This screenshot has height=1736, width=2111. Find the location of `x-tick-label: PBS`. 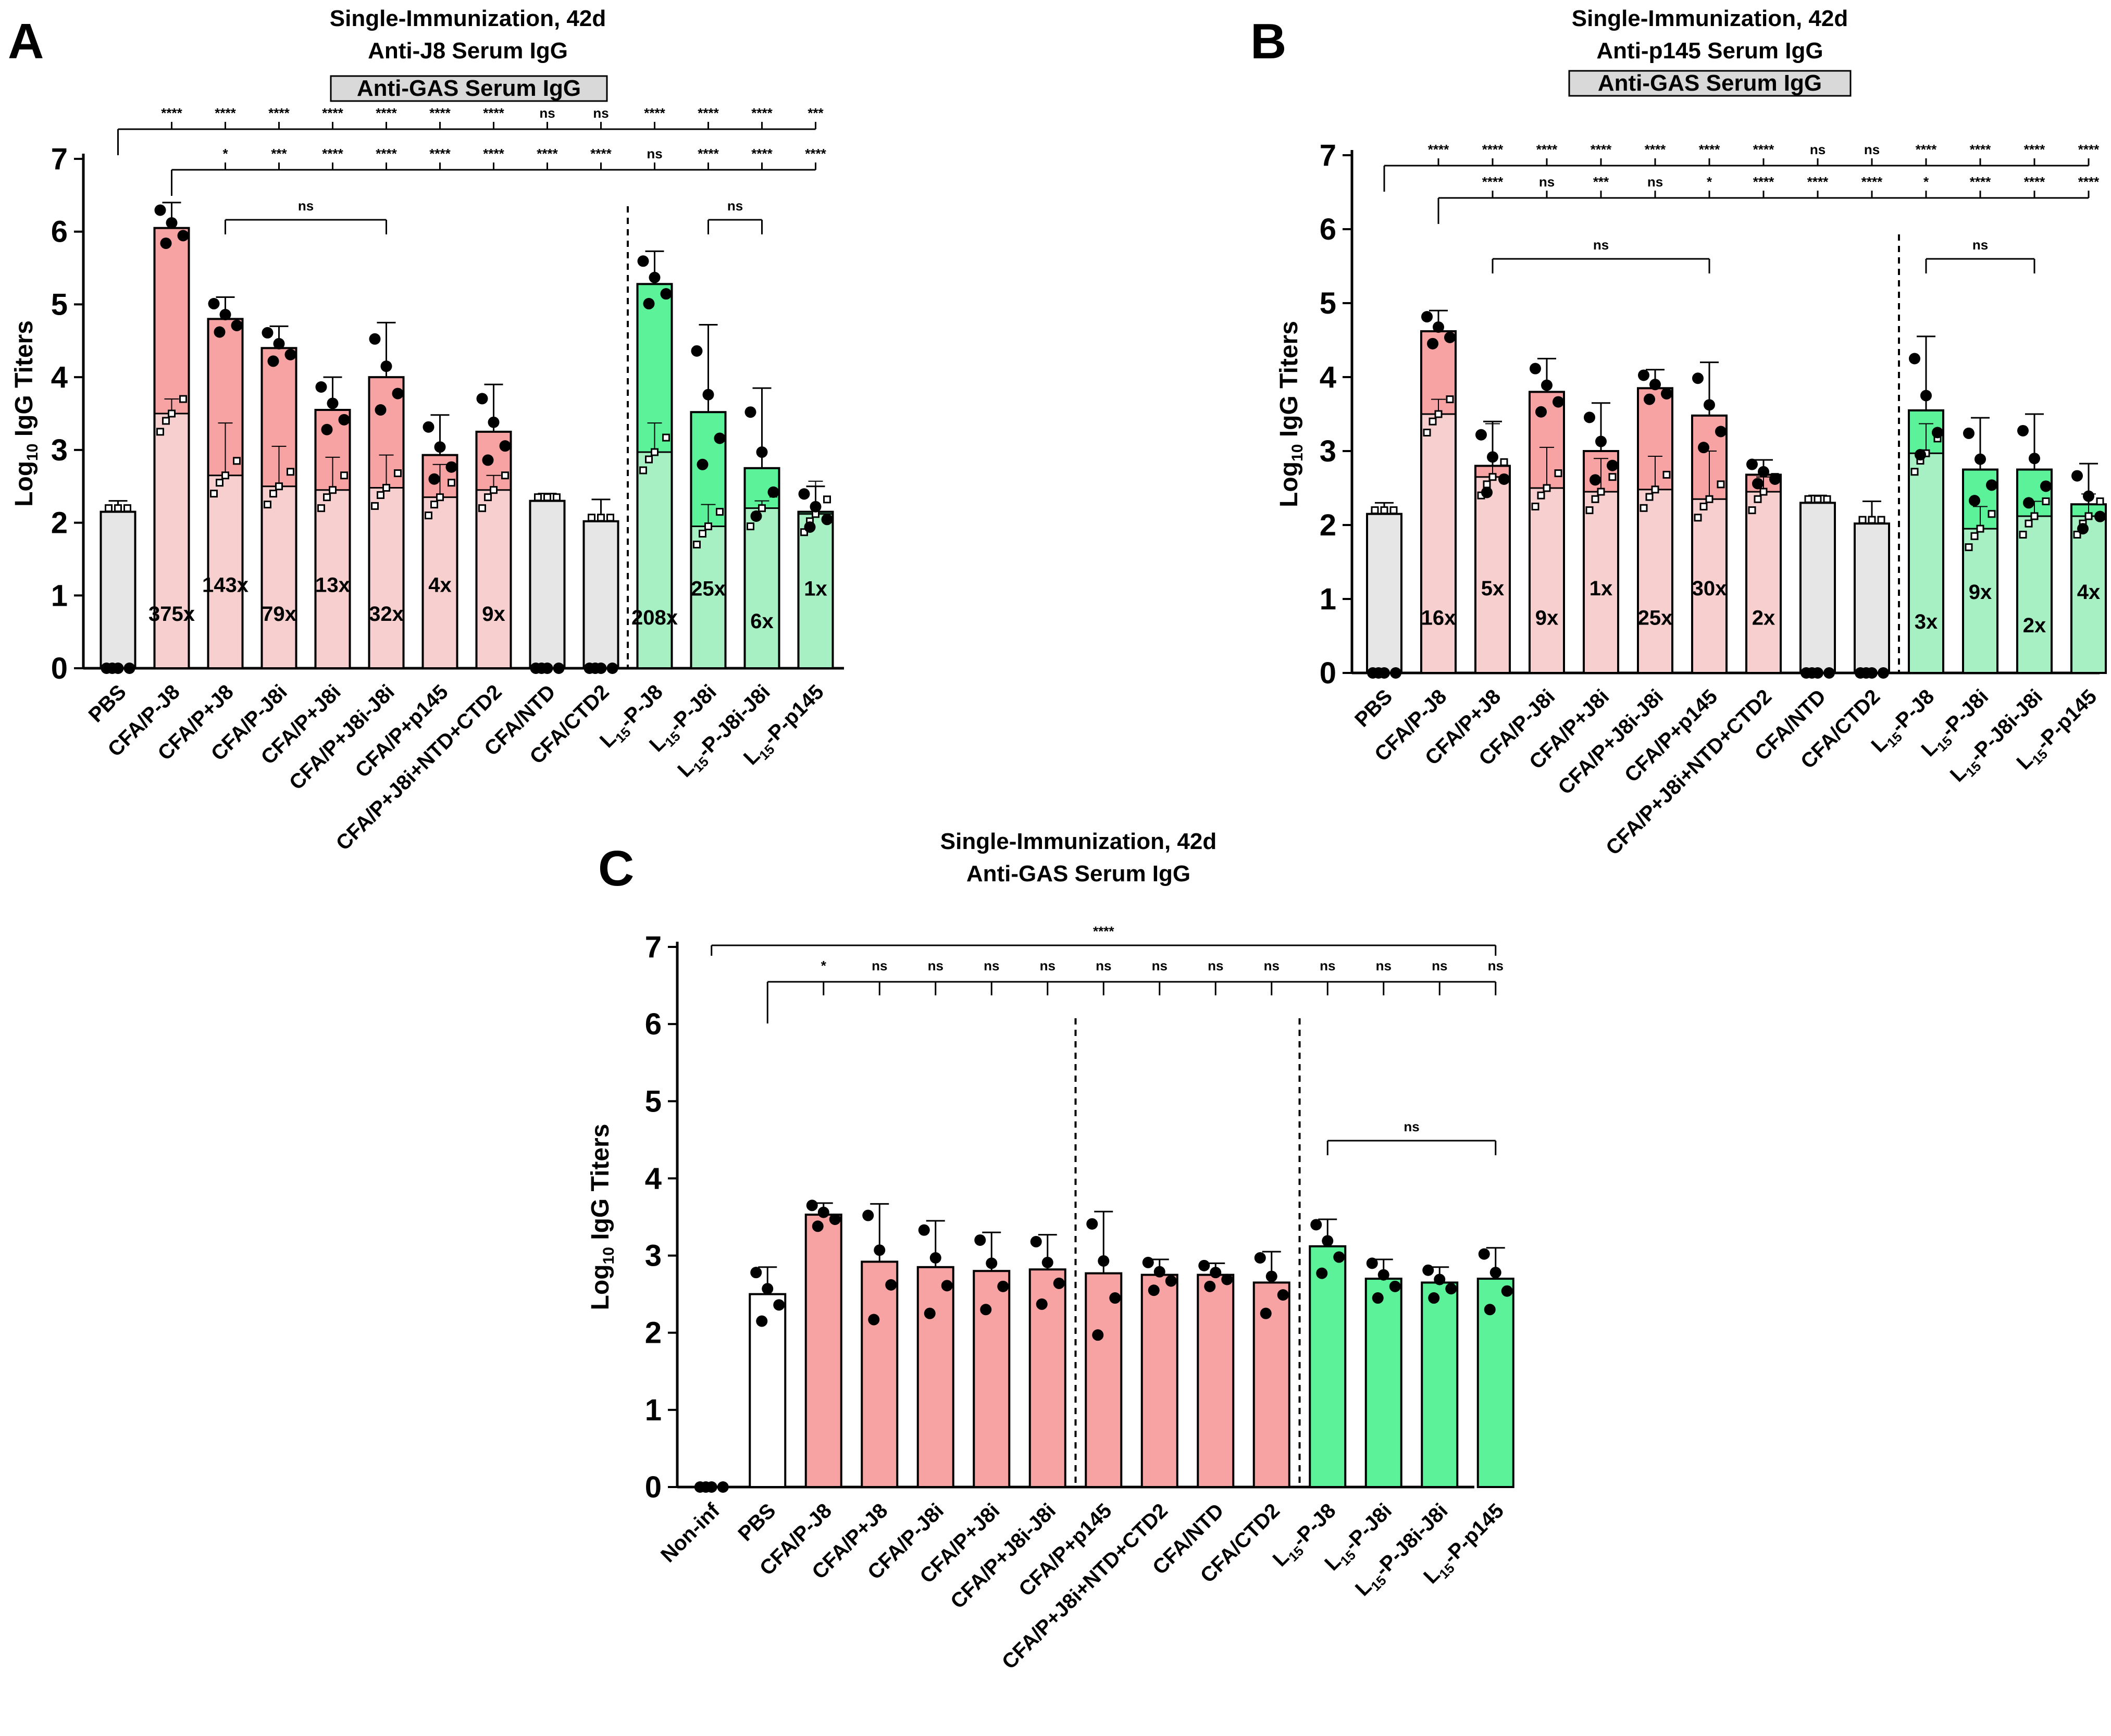

x-tick-label: PBS is located at coordinates (1373, 708).